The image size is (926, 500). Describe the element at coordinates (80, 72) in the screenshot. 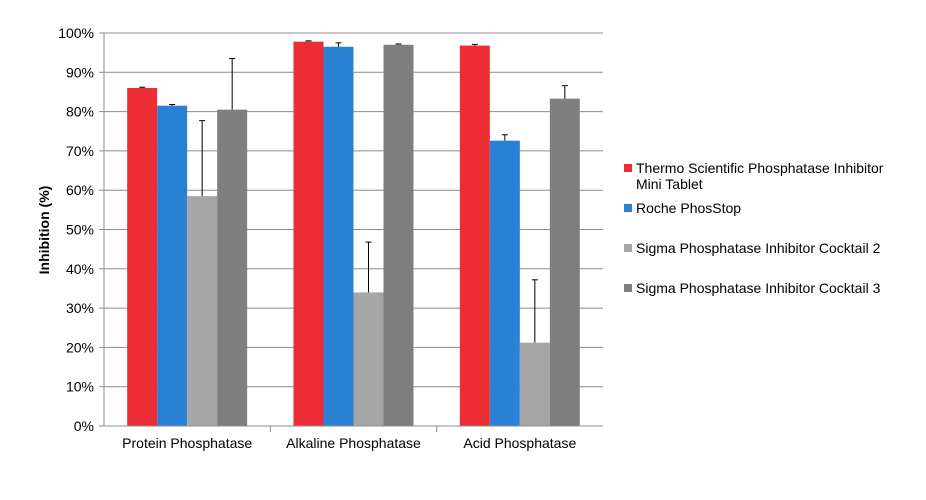

I see `y-tick-label: 90%` at that location.